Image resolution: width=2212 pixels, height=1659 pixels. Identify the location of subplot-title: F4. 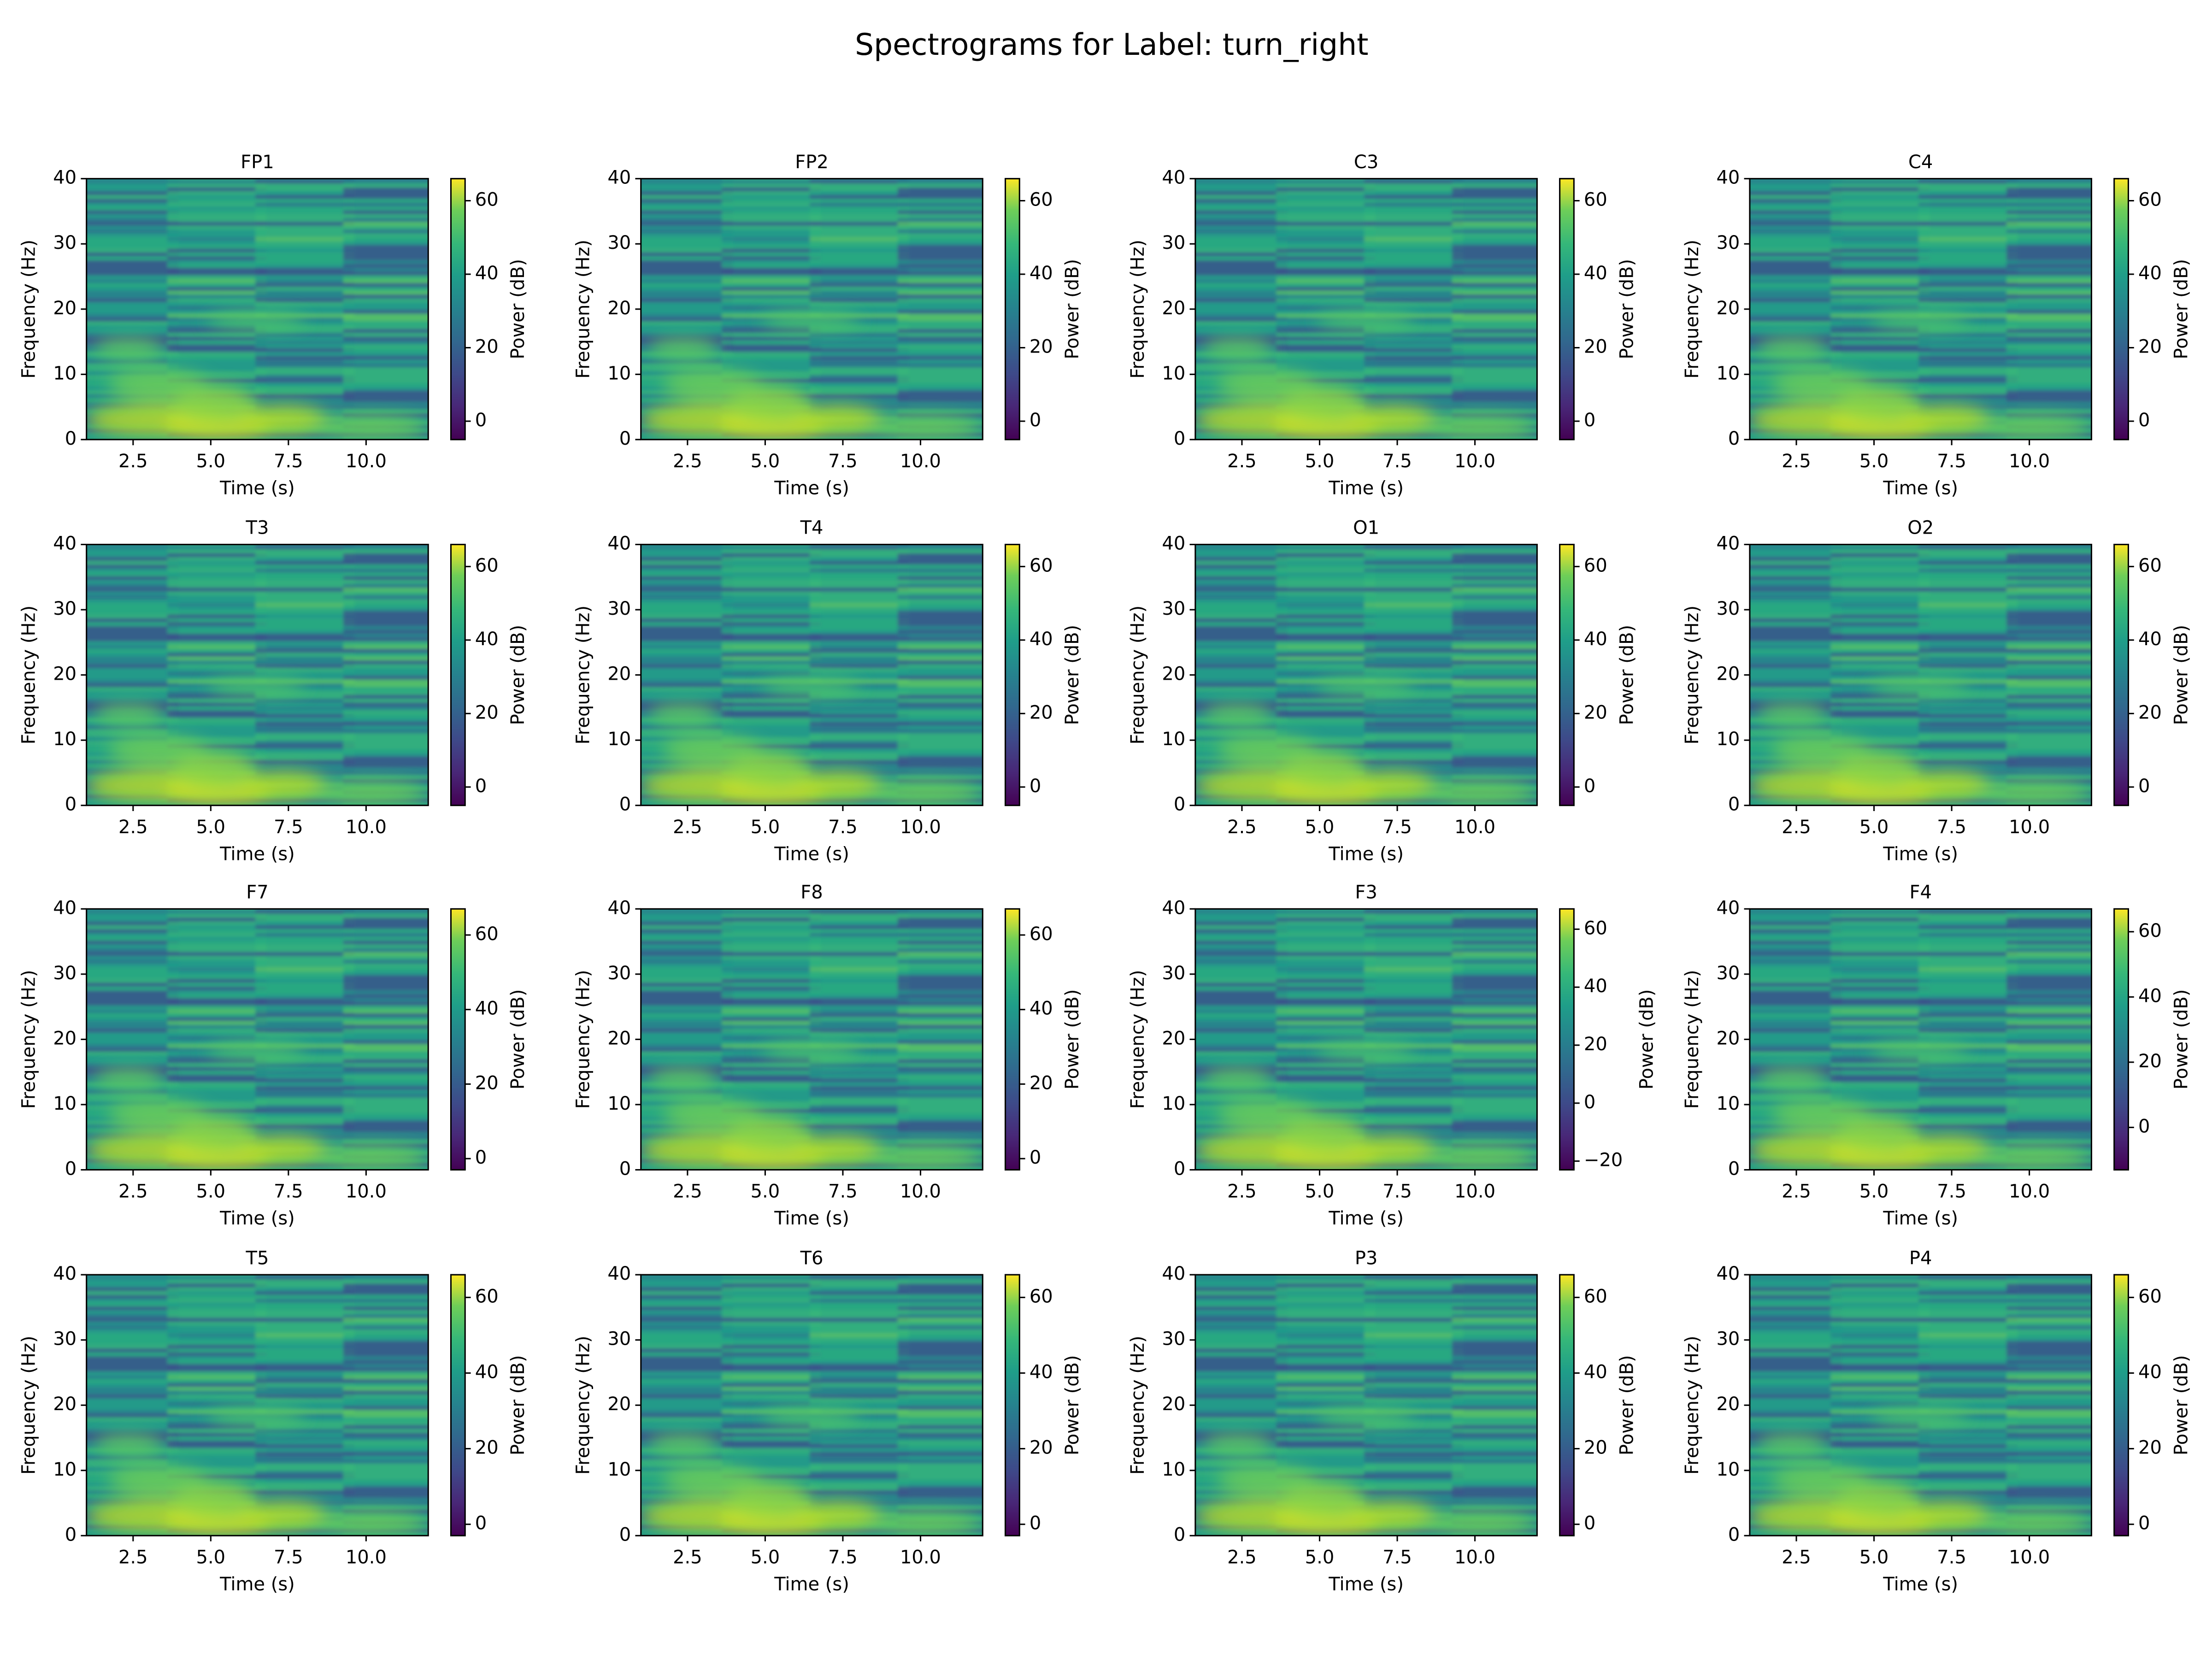
(1920, 892).